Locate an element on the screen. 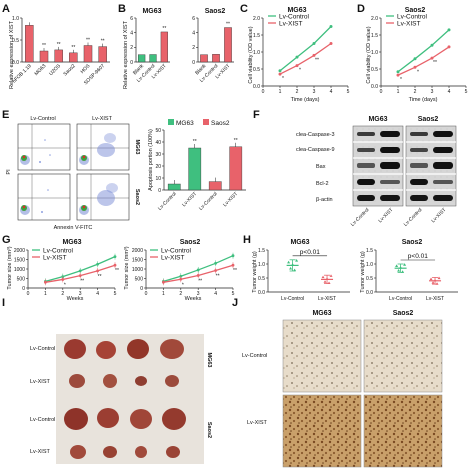 Image resolution: width=474 pixels, height=474 pixels. panel-c-legend-label: Lv-Control is located at coordinates (294, 16).